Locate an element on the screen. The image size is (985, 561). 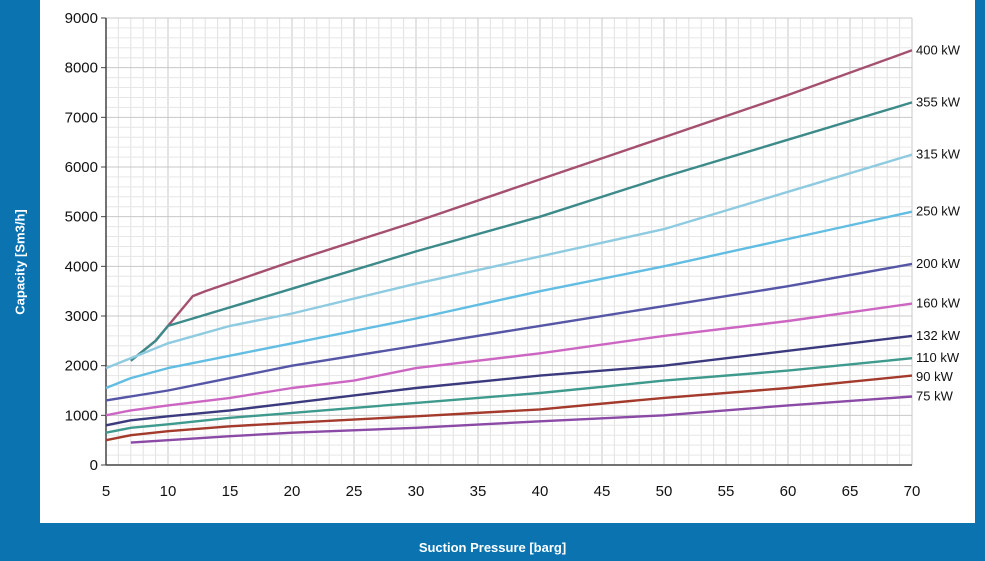
y-tick-label: 8000 is located at coordinates (81, 68).